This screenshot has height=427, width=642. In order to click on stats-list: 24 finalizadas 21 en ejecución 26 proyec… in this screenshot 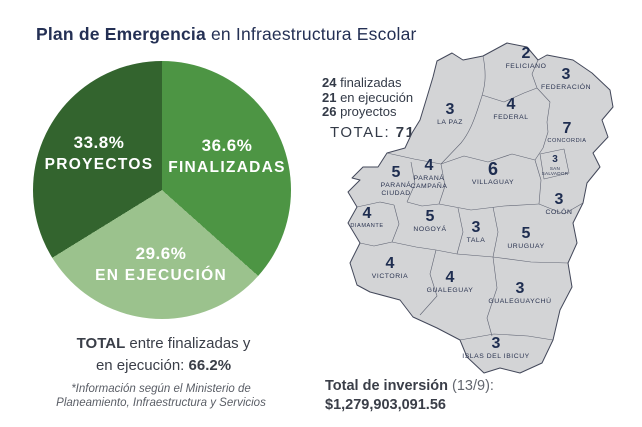, I will do `click(368, 97)`.